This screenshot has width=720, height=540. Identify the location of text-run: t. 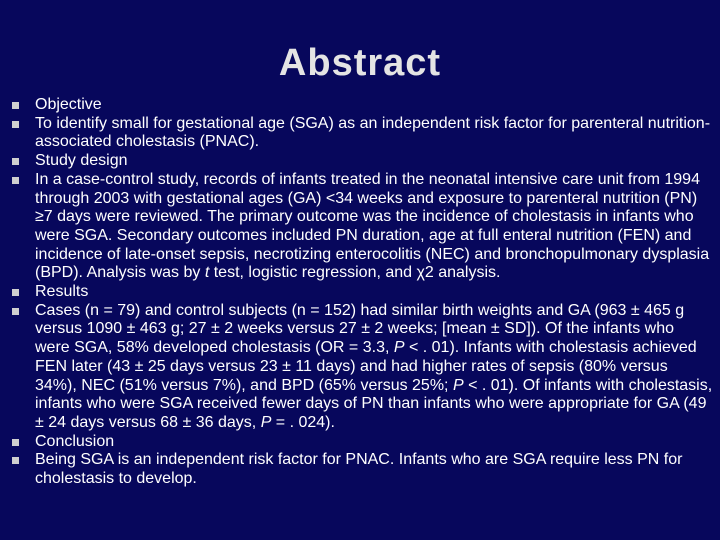
(207, 273).